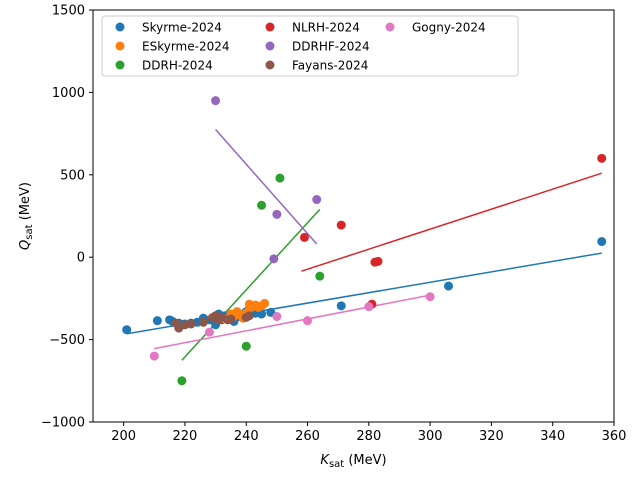  Describe the element at coordinates (552, 436) in the screenshot. I see `x-tick-label: 340` at that location.